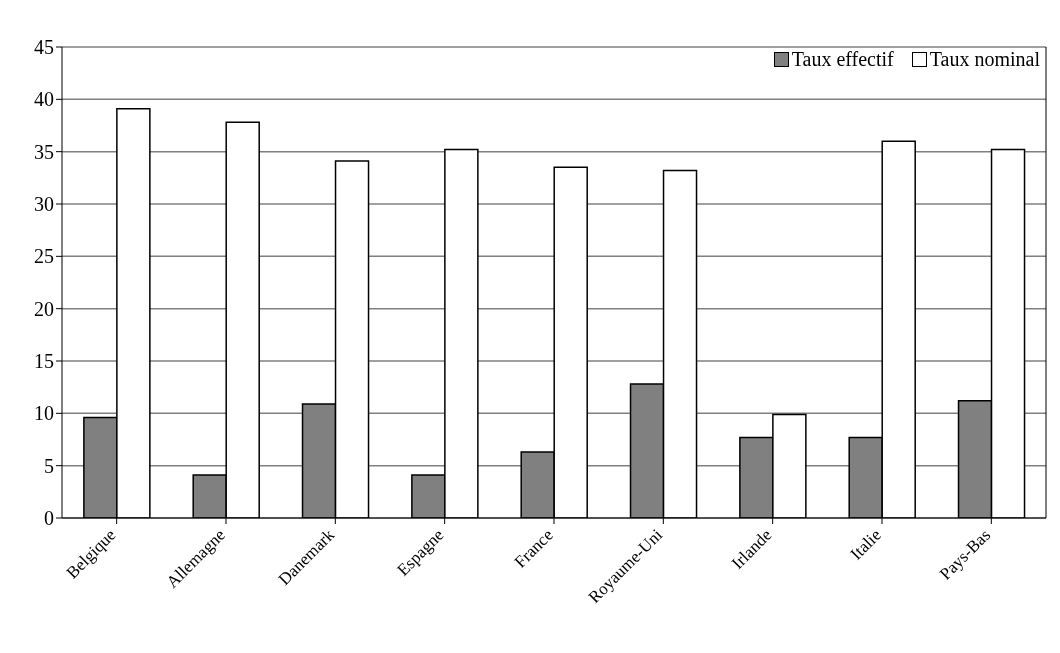  I want to click on y-tick-label: 10, so click(44, 413).